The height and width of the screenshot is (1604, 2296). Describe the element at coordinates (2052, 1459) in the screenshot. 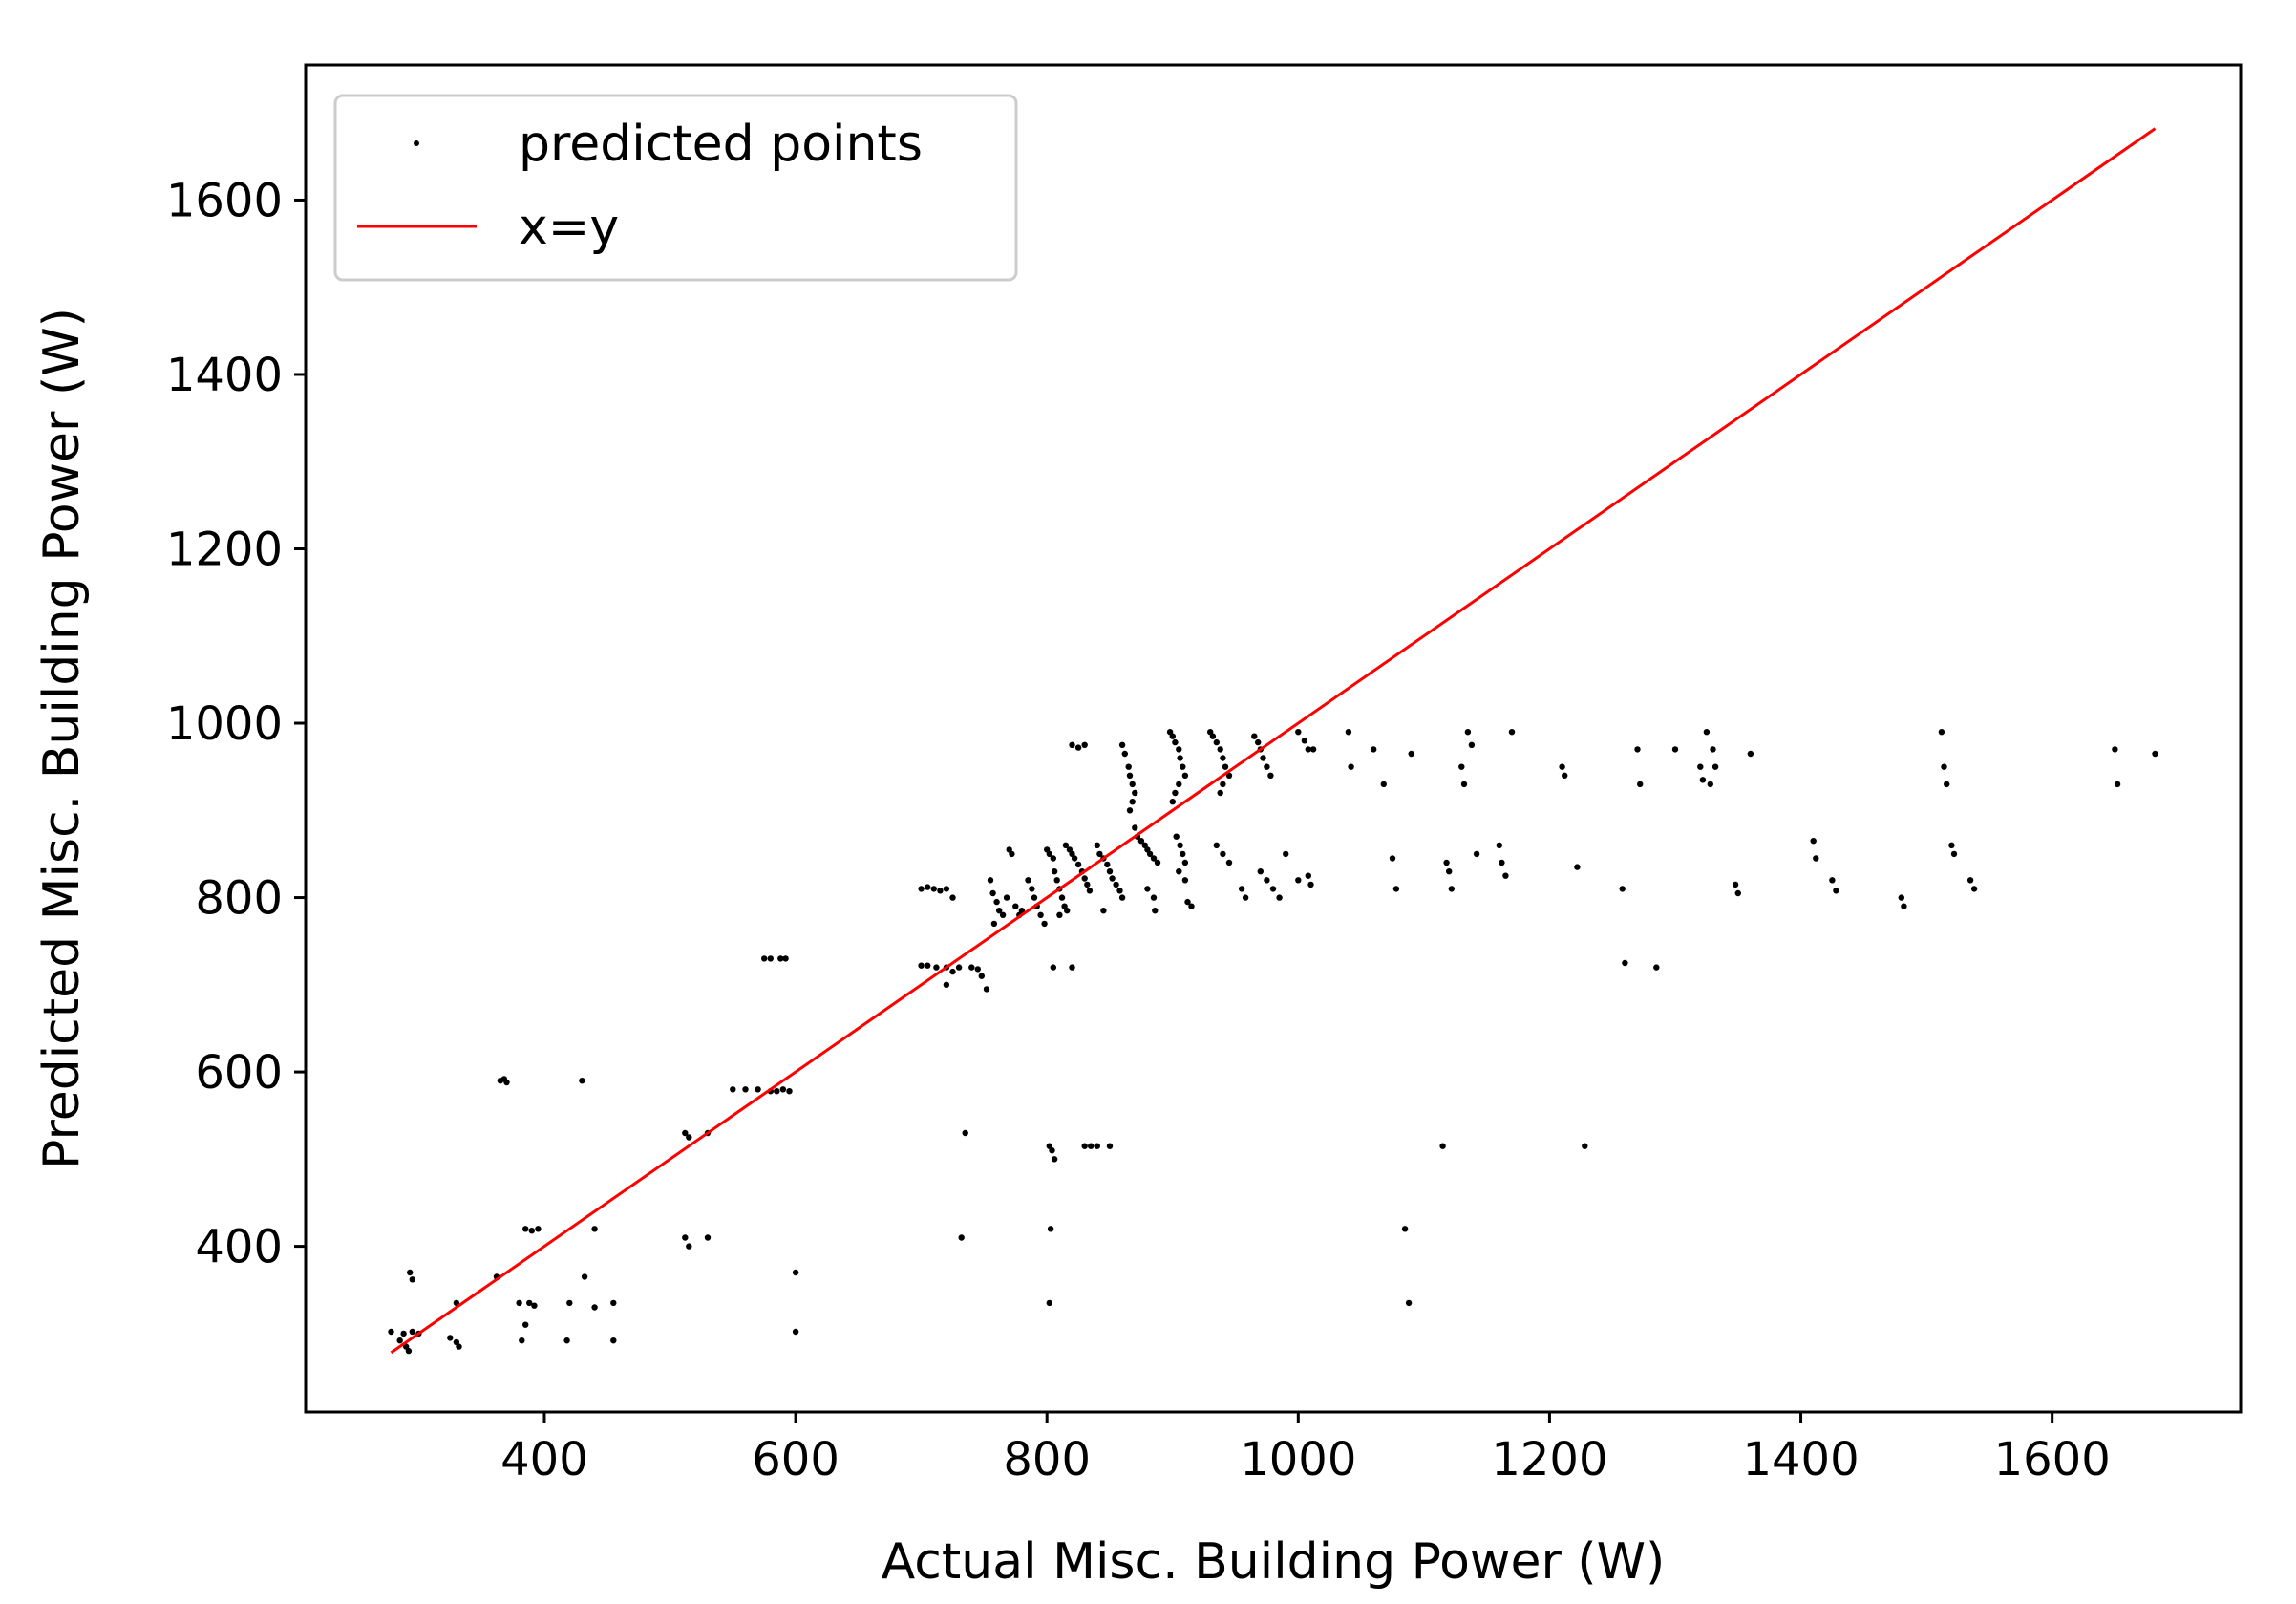

I see `x-tick-label: 1600` at that location.